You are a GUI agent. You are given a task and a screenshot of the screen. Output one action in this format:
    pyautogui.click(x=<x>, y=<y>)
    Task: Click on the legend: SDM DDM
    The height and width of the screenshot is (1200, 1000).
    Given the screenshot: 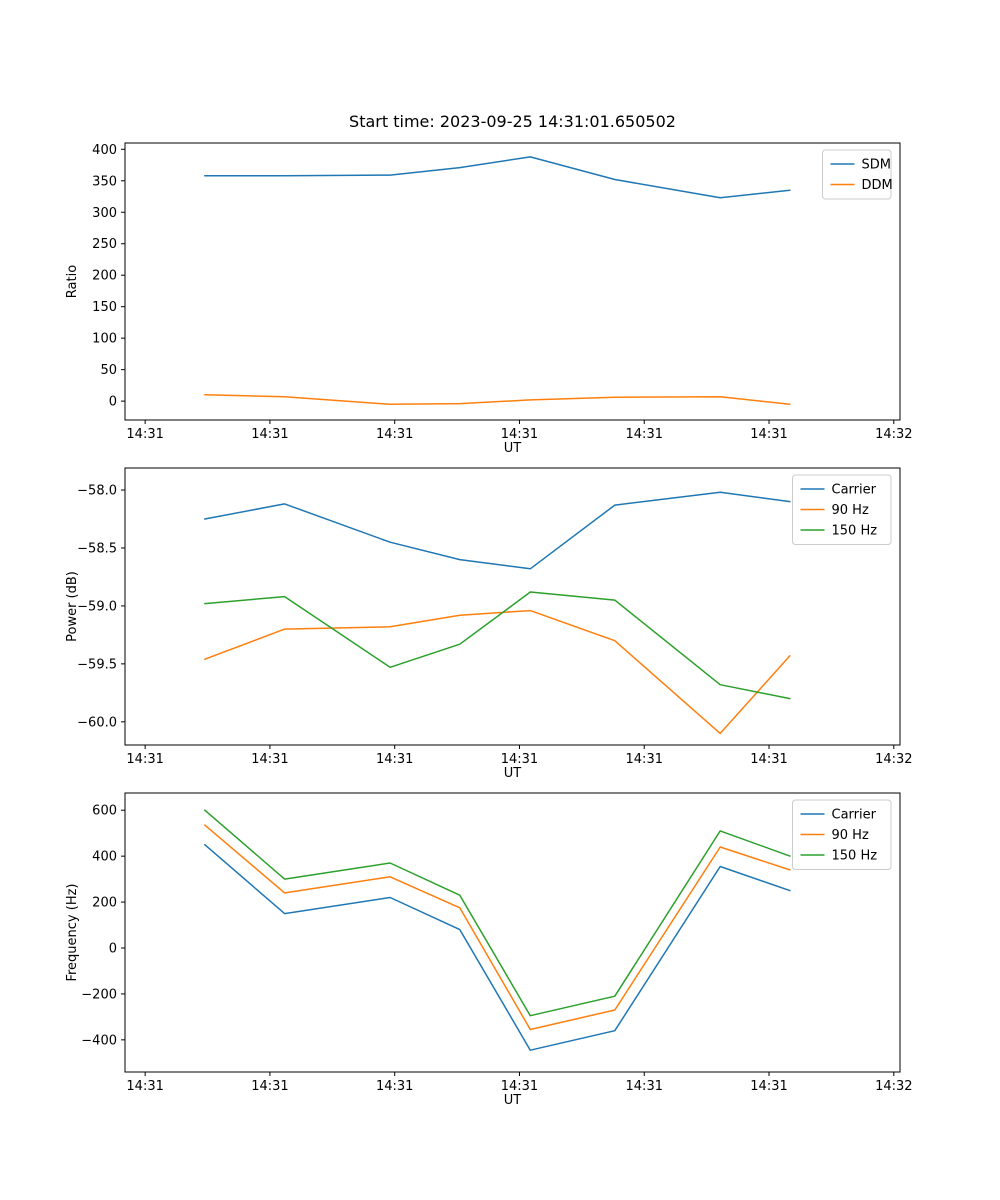 What is the action you would take?
    pyautogui.click(x=857, y=174)
    